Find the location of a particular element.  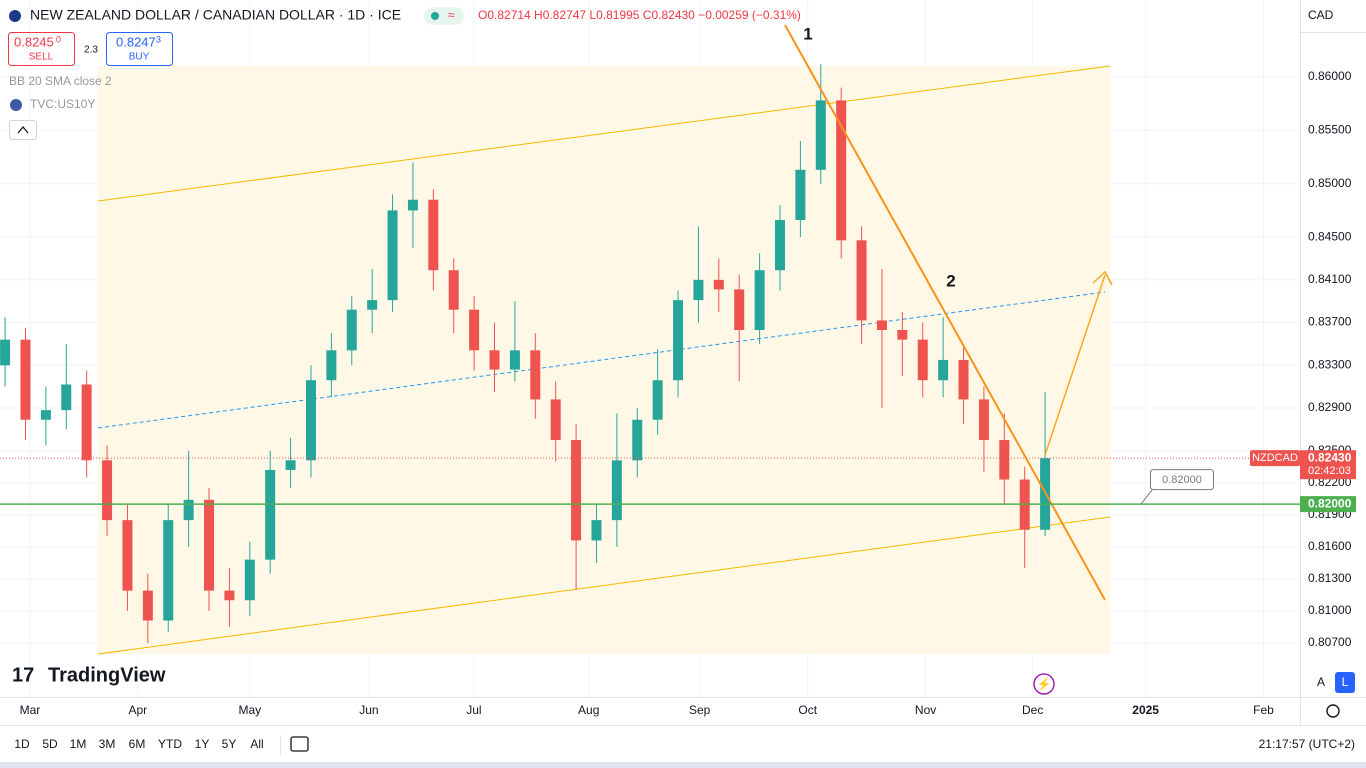

collapse-button is located at coordinates (23, 130).